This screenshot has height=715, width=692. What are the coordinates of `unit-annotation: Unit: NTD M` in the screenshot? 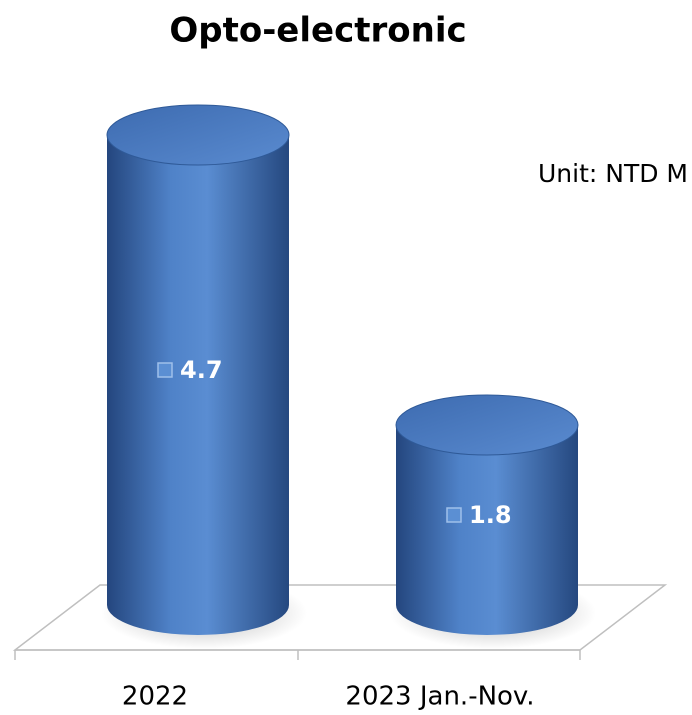 It's located at (613, 173).